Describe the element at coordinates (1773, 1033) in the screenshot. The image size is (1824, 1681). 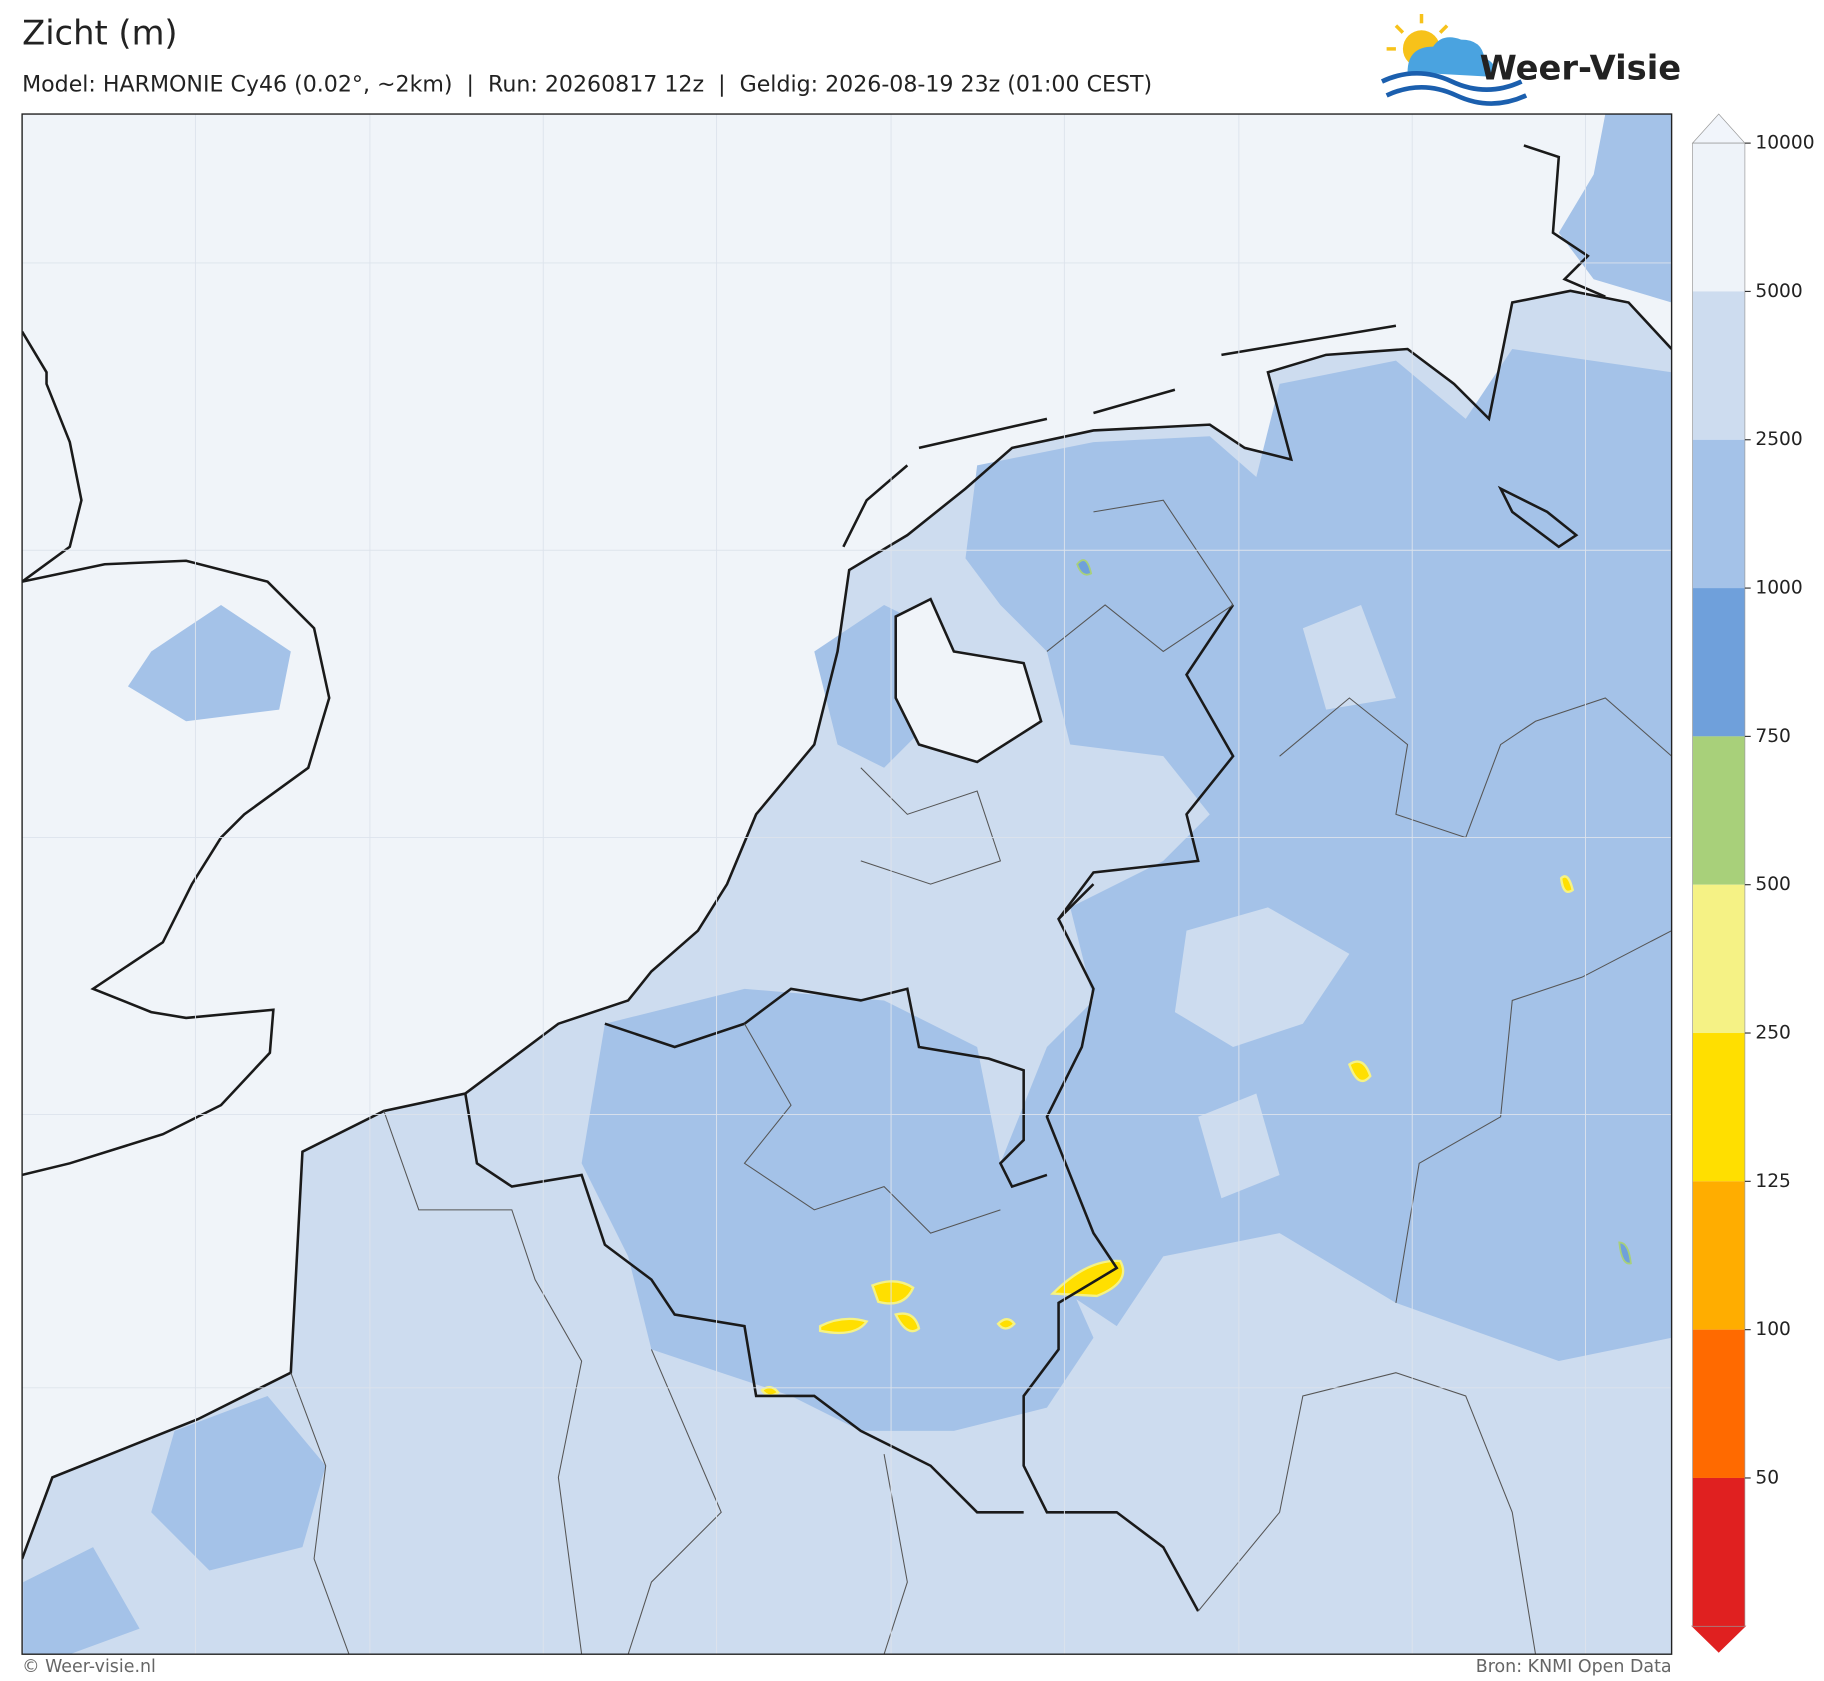
I see `colorbar-label: 250` at that location.